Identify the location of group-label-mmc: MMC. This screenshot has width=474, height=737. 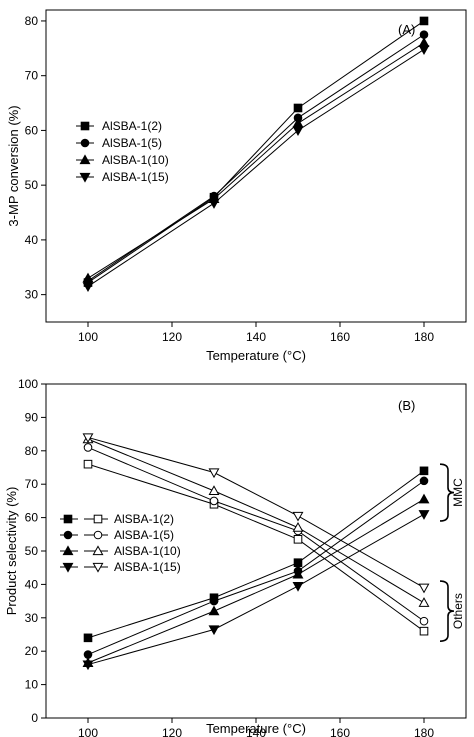
(458, 492).